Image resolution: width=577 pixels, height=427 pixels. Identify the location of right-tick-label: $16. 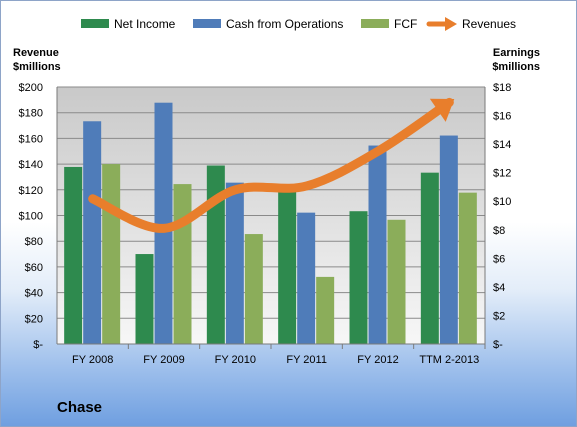
(502, 117).